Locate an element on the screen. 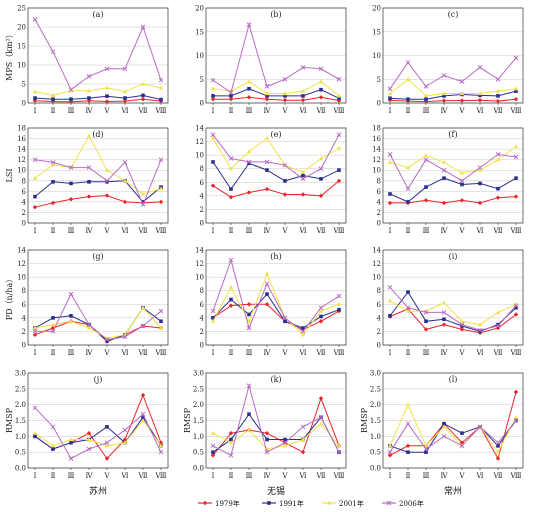  panel-label: (b) is located at coordinates (275, 14).